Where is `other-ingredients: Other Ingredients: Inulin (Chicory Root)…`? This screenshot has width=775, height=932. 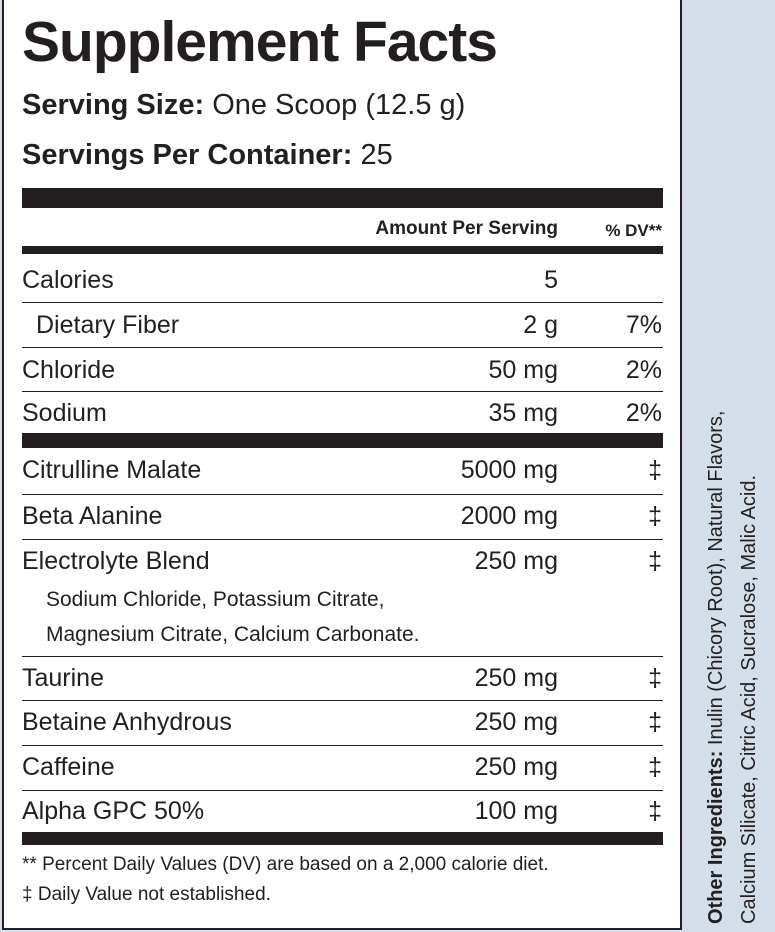
other-ingredients: Other Ingredients: Inulin (Chicory Root)… is located at coordinates (737, 466).